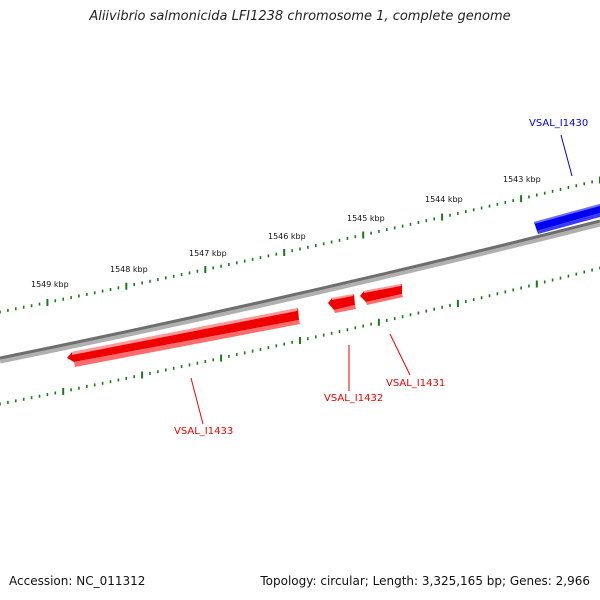  Describe the element at coordinates (400, 354) in the screenshot. I see `gene-leader-VSAL_I1431` at that location.